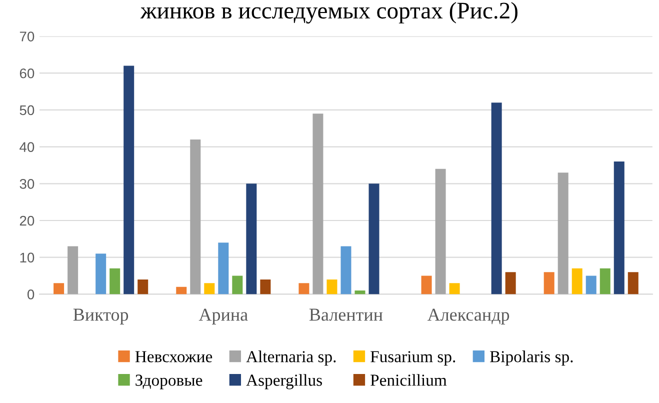 This screenshot has width=659, height=403. What do you see at coordinates (27, 183) in the screenshot?
I see `y-tick-label: 30` at bounding box center [27, 183].